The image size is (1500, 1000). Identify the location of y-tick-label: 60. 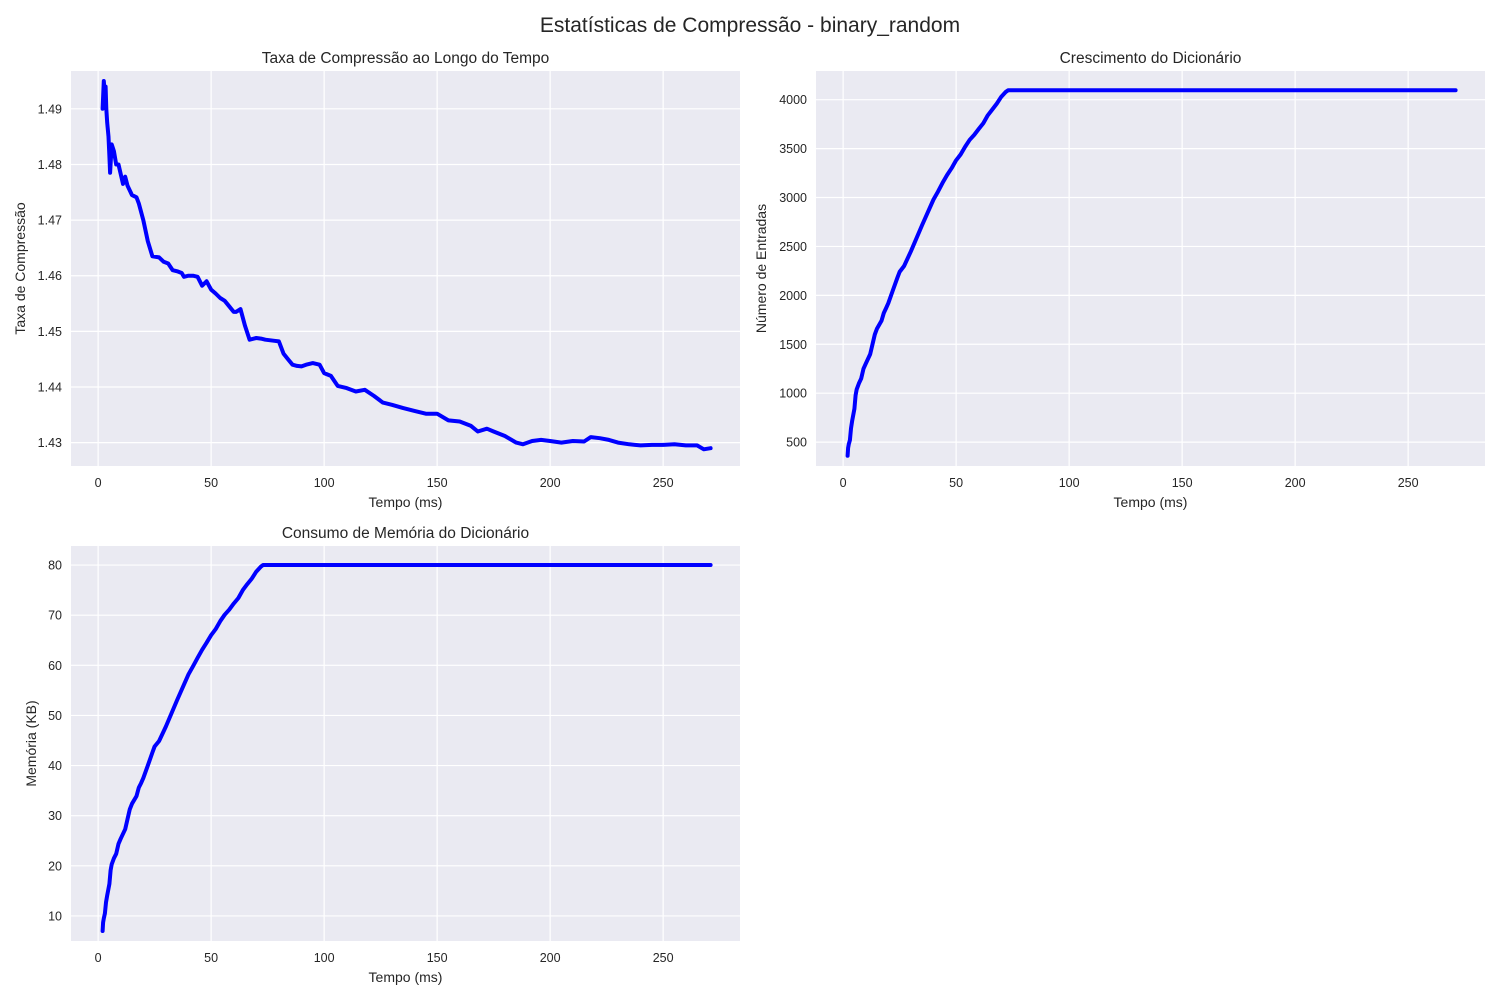
(55, 666).